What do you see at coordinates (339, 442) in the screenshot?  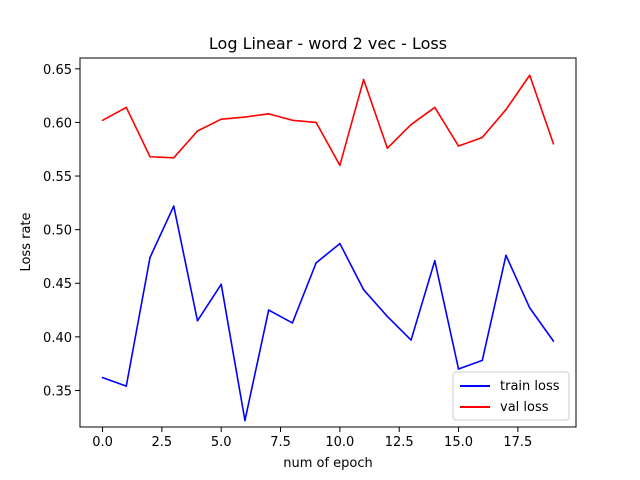 I see `x-tick-label: 10.0` at bounding box center [339, 442].